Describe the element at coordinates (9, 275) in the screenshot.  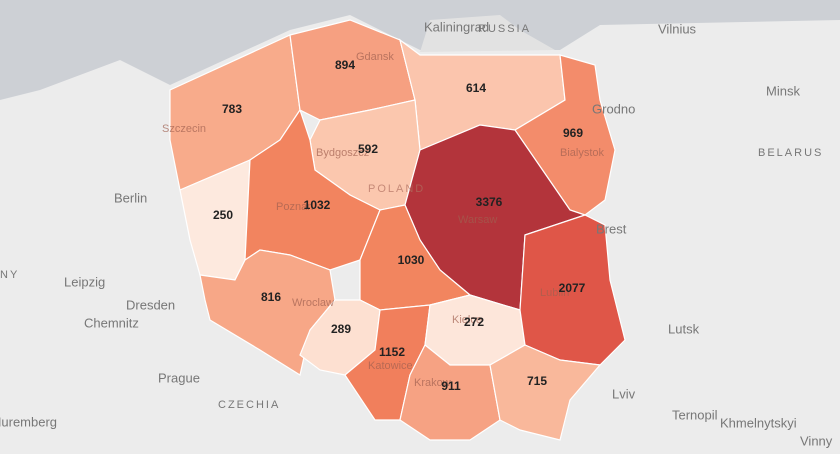
I see `place: NY` at that location.